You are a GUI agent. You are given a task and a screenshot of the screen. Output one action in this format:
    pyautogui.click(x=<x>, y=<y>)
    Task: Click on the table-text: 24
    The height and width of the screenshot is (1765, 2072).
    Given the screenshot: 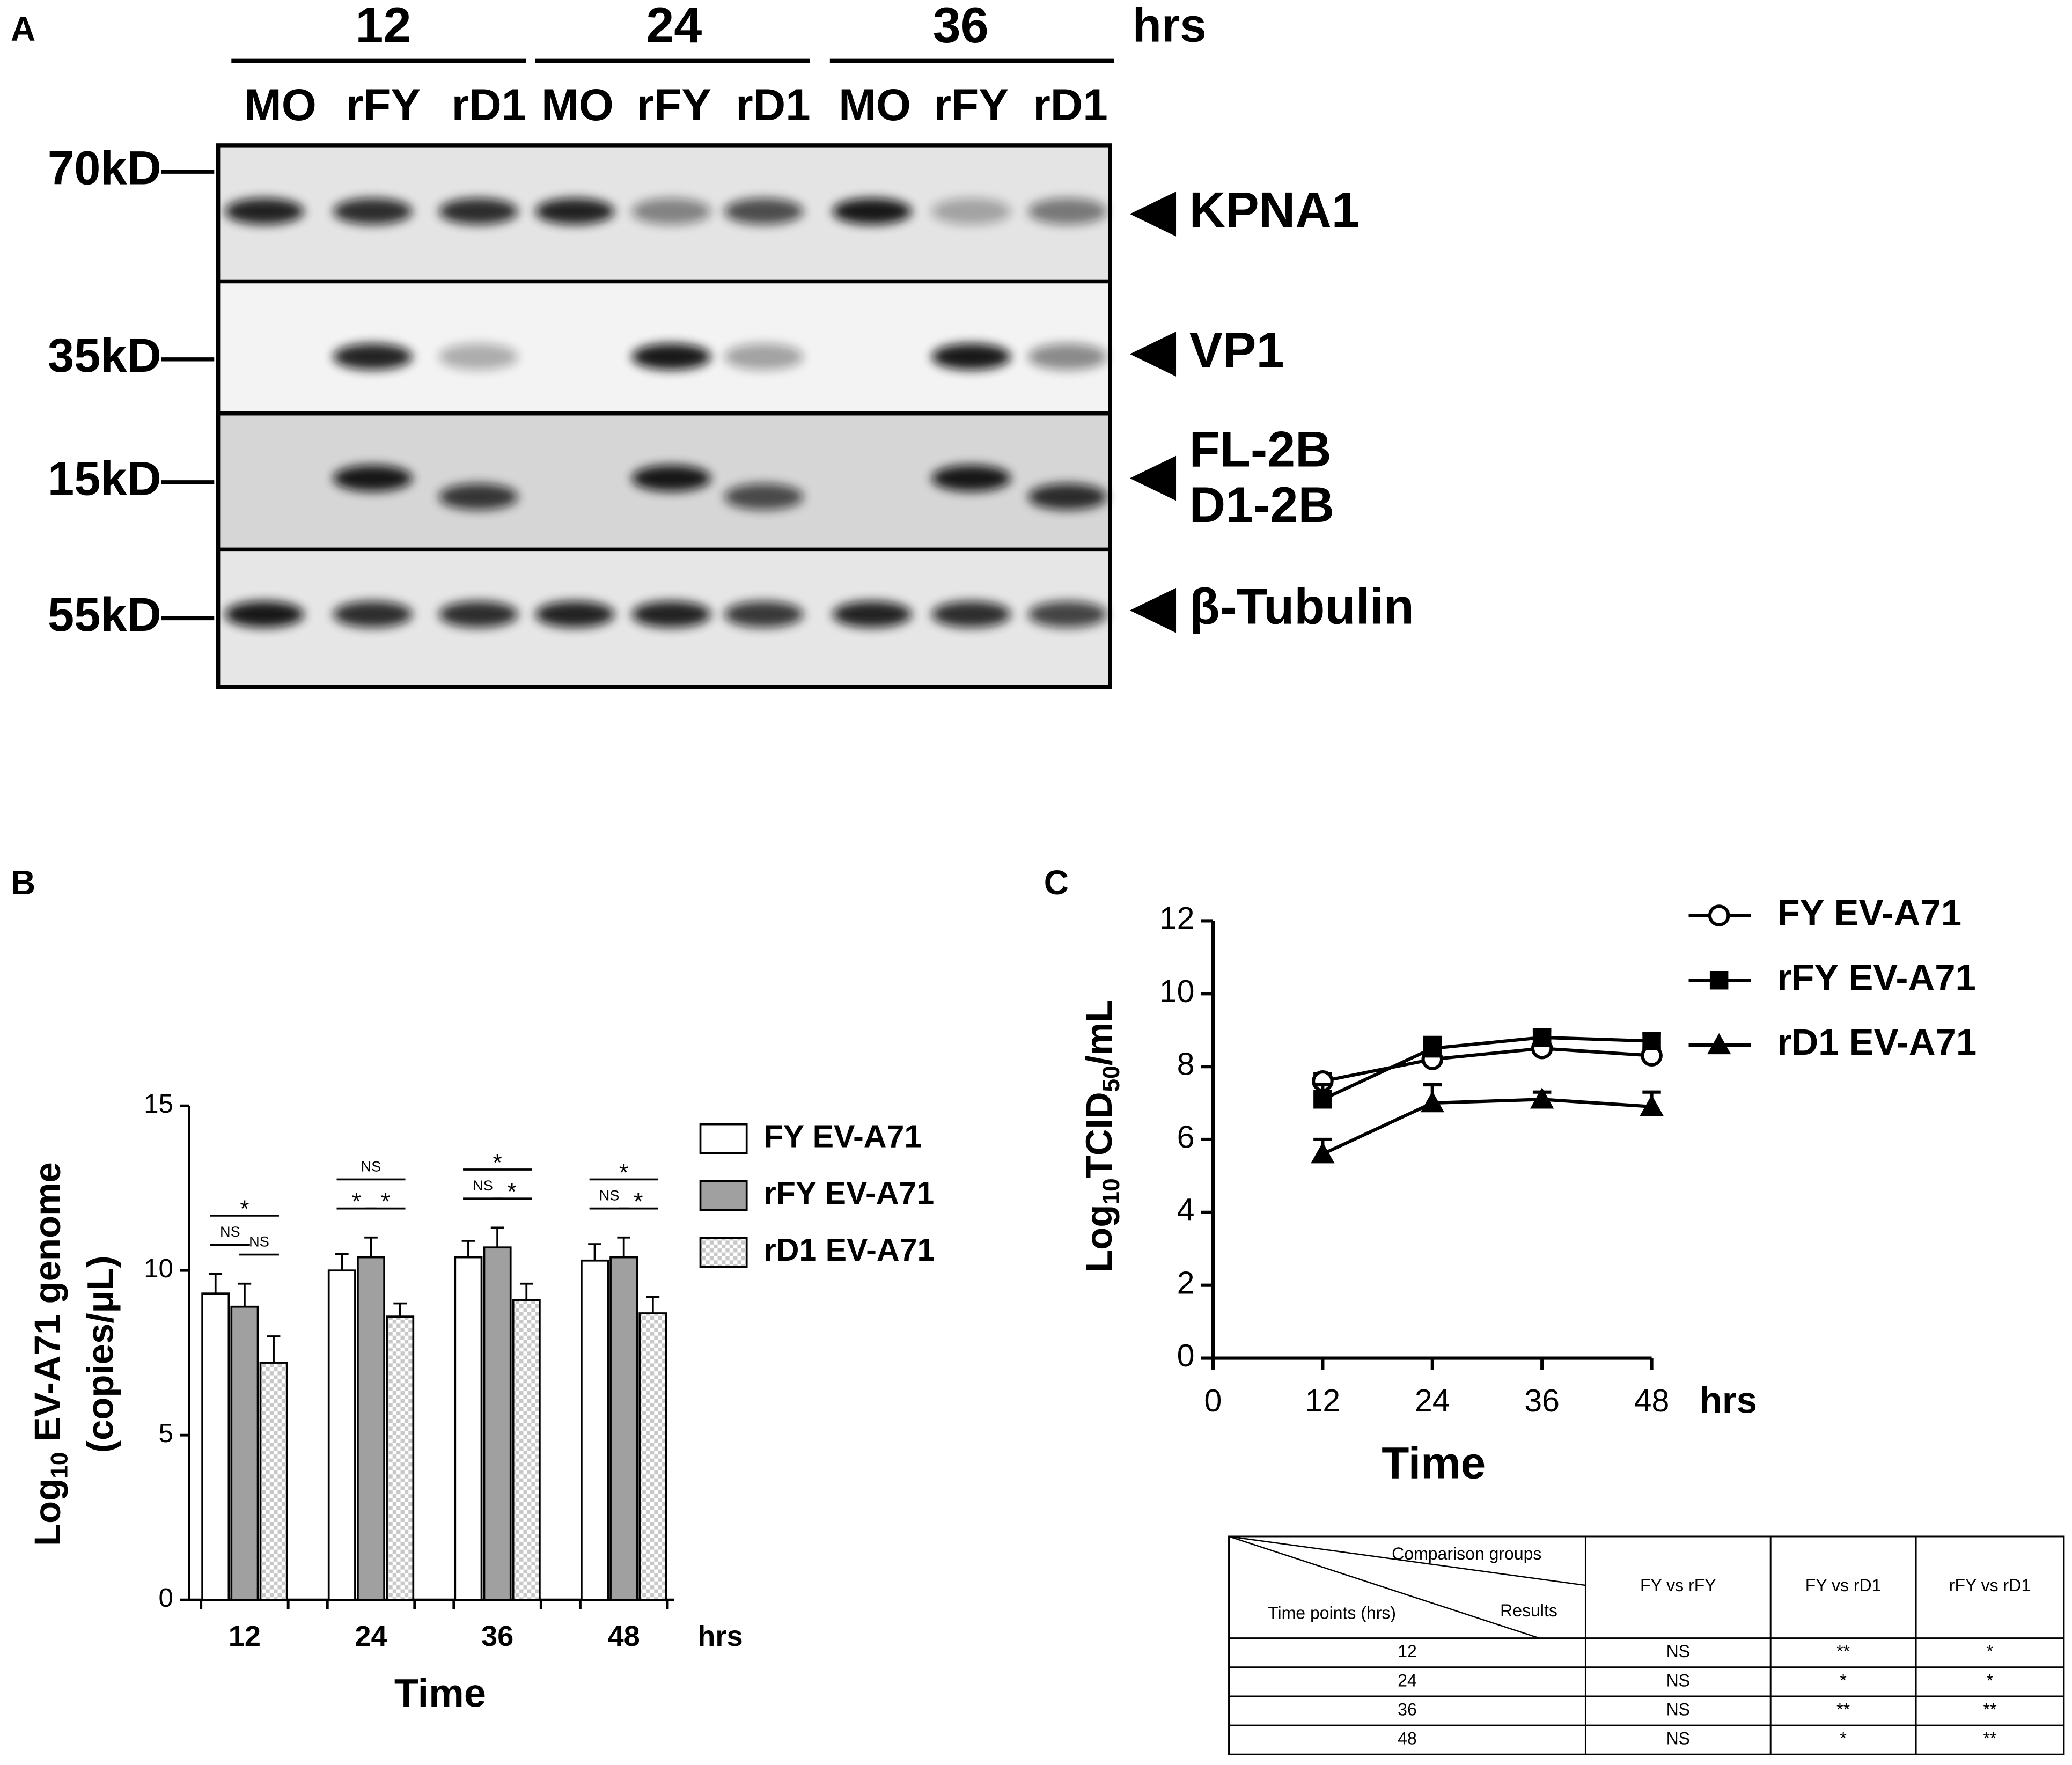 What is the action you would take?
    pyautogui.click(x=1407, y=1681)
    